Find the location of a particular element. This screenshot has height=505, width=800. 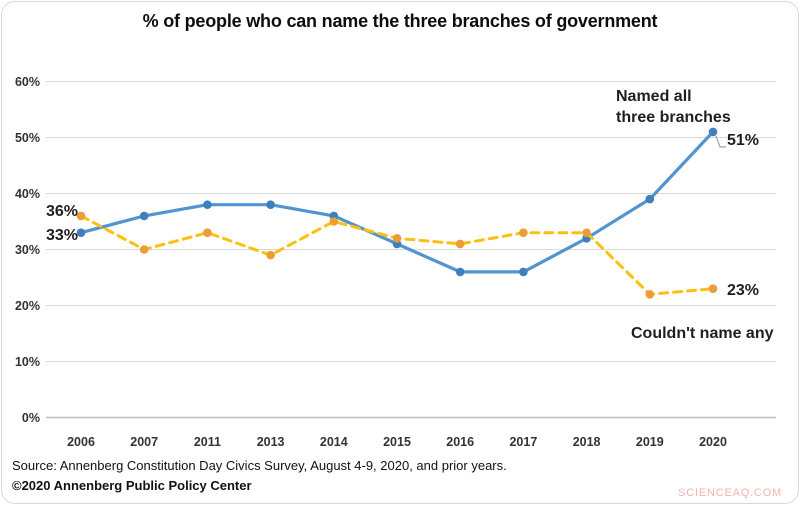

data-label-blue-2020: 51% is located at coordinates (743, 140).